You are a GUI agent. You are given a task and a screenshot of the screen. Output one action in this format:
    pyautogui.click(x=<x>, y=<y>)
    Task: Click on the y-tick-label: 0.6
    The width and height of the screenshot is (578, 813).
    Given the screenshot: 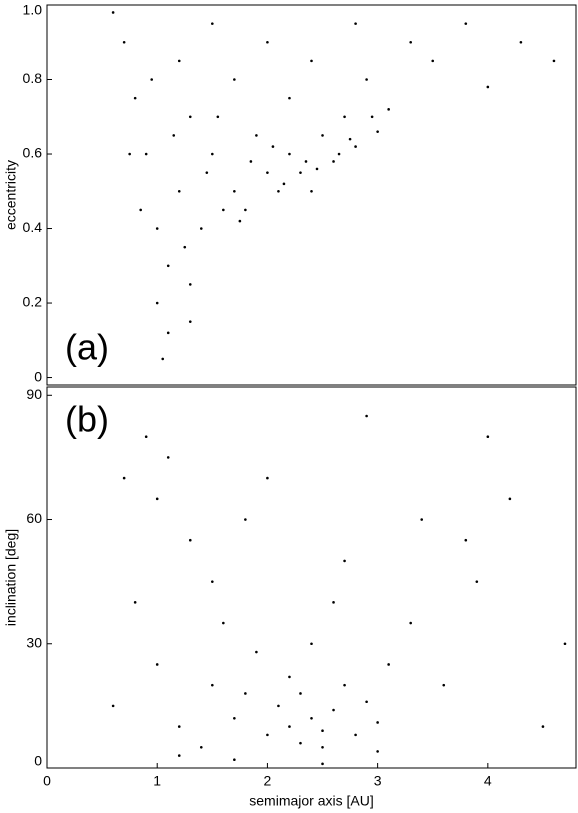 What is the action you would take?
    pyautogui.click(x=33, y=153)
    